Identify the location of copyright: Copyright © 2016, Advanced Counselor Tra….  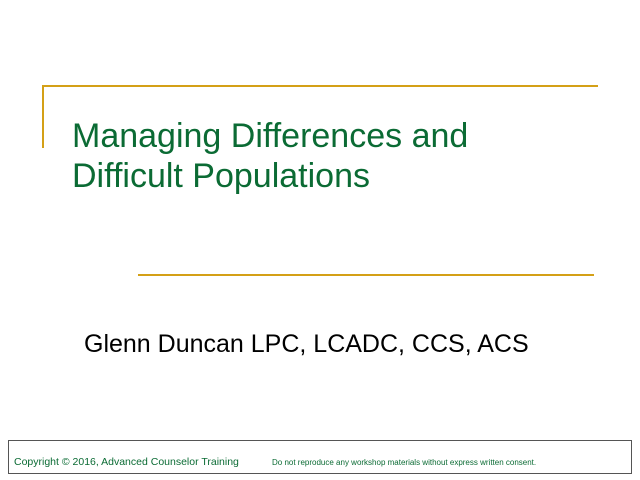
(126, 462).